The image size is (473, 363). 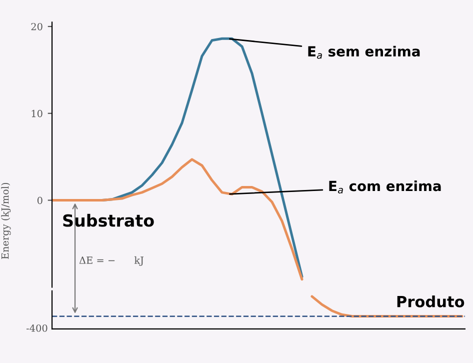 I want to click on y-tick-label: 20, so click(x=36, y=26).